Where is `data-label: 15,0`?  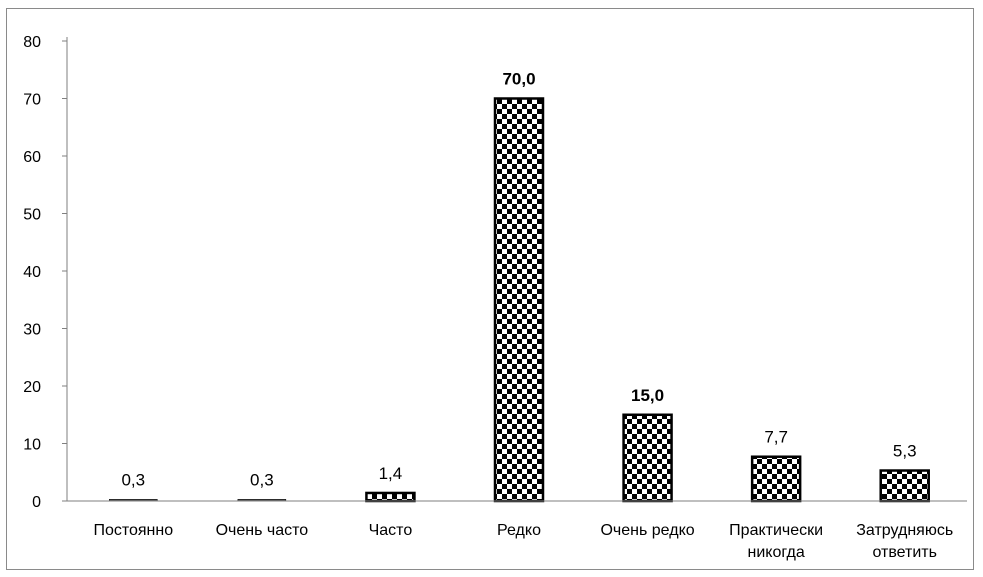
data-label: 15,0 is located at coordinates (647, 395).